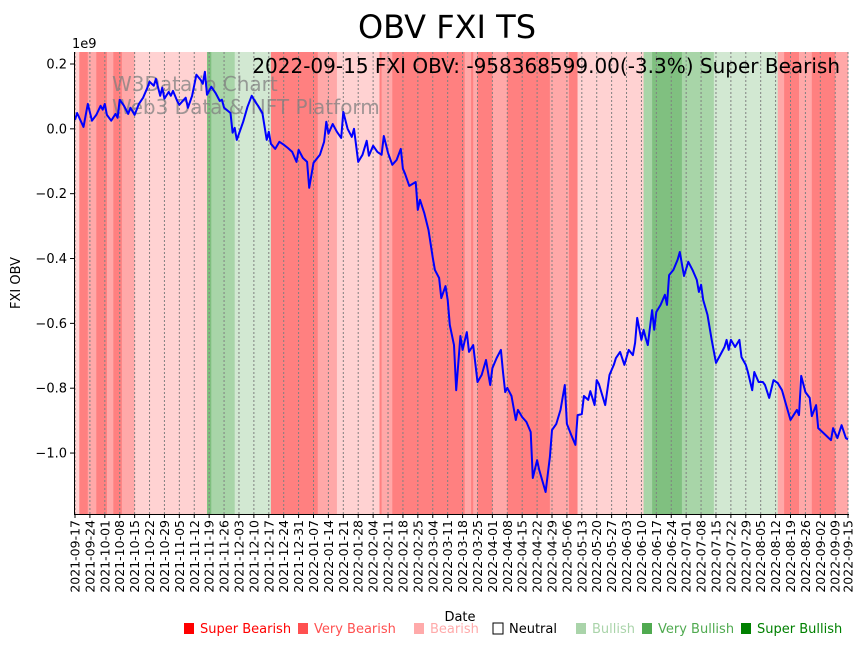 This screenshot has height=646, width=867. Describe the element at coordinates (671, 556) in the screenshot. I see `x-tick-label: 2022-06-24` at that location.